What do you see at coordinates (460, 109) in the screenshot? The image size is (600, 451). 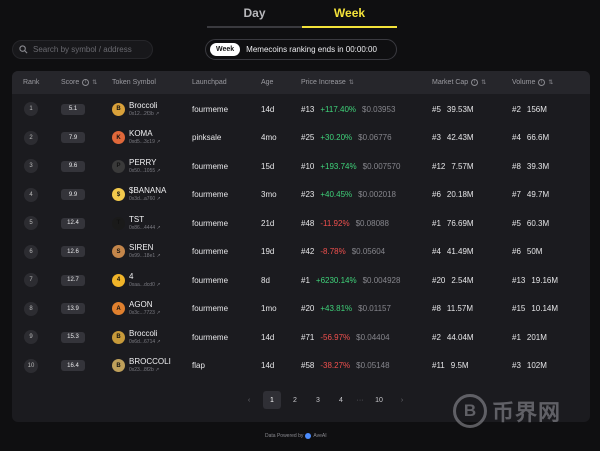 I see `mcap-value: 39.53M` at bounding box center [460, 109].